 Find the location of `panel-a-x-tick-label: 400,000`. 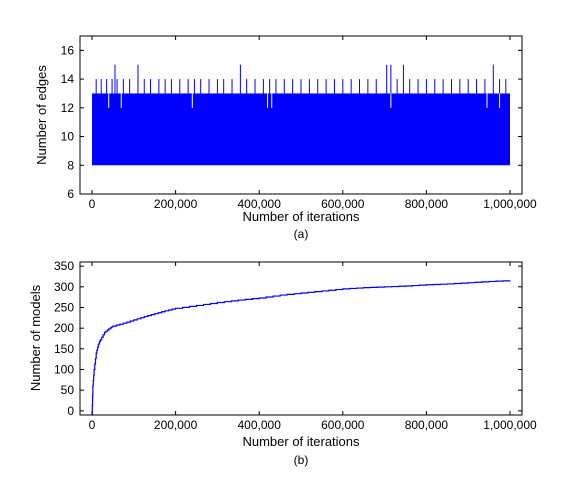

panel-a-x-tick-label: 400,000 is located at coordinates (260, 204).